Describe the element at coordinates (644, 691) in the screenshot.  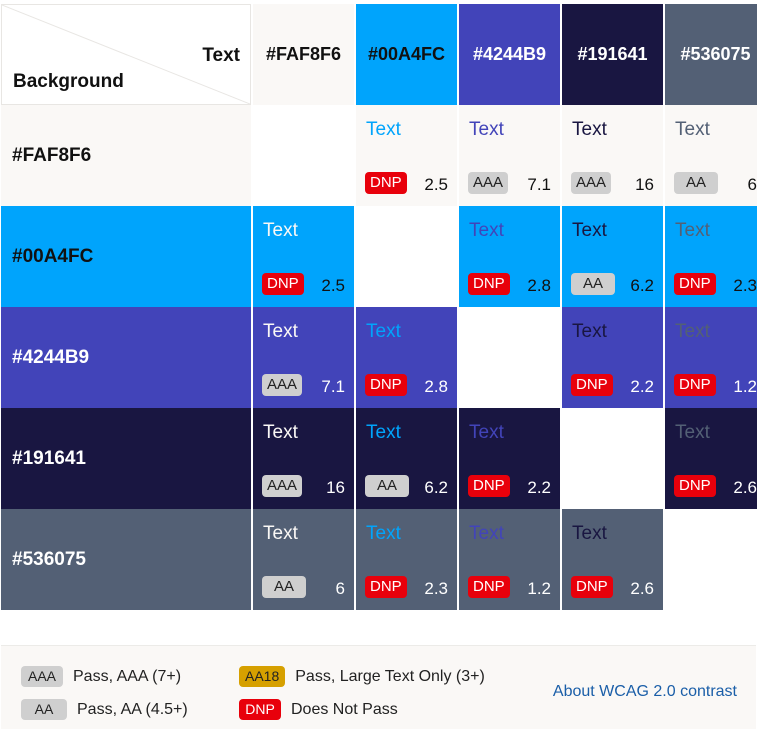
I see `about-wcag-link: About WCAG 2.0 contrast` at that location.